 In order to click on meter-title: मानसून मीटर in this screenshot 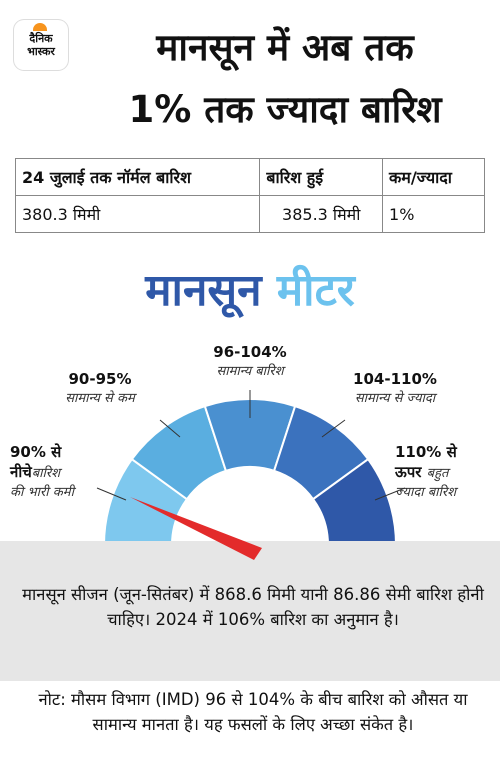, I will do `click(250, 288)`.